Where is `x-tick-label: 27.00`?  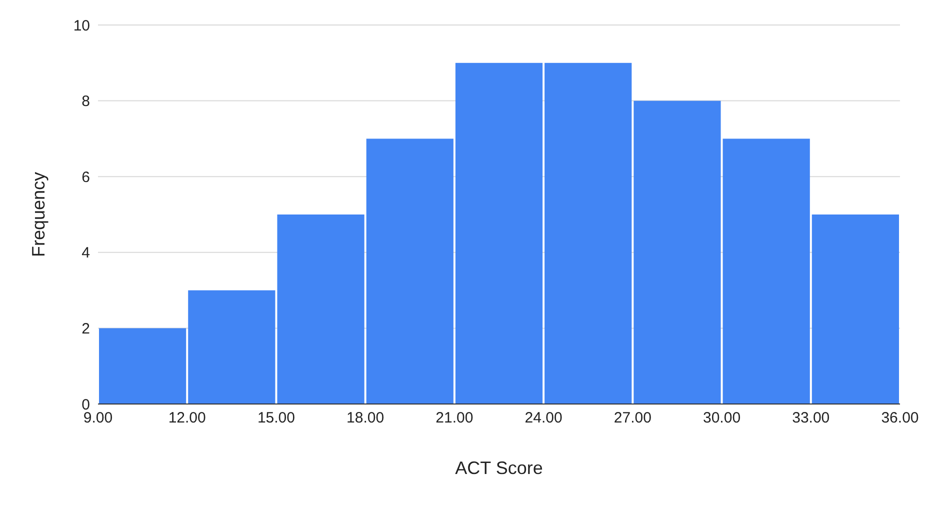
x-tick-label: 27.00 is located at coordinates (633, 418).